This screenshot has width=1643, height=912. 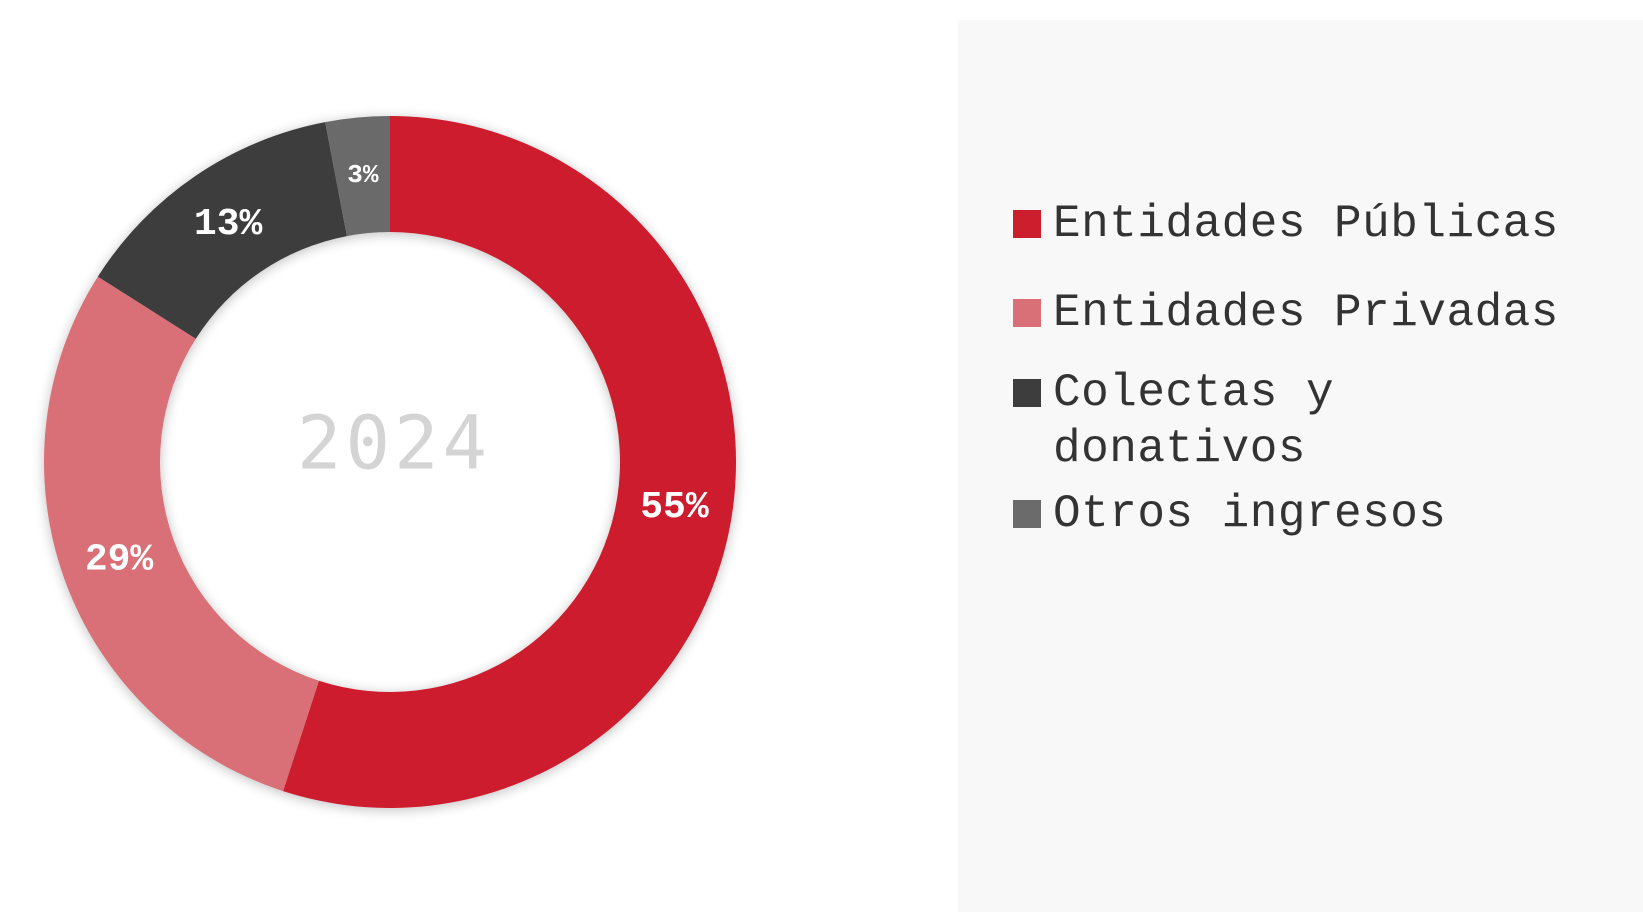 I want to click on slice-label-entidades-publicas: 55%, so click(x=674, y=507).